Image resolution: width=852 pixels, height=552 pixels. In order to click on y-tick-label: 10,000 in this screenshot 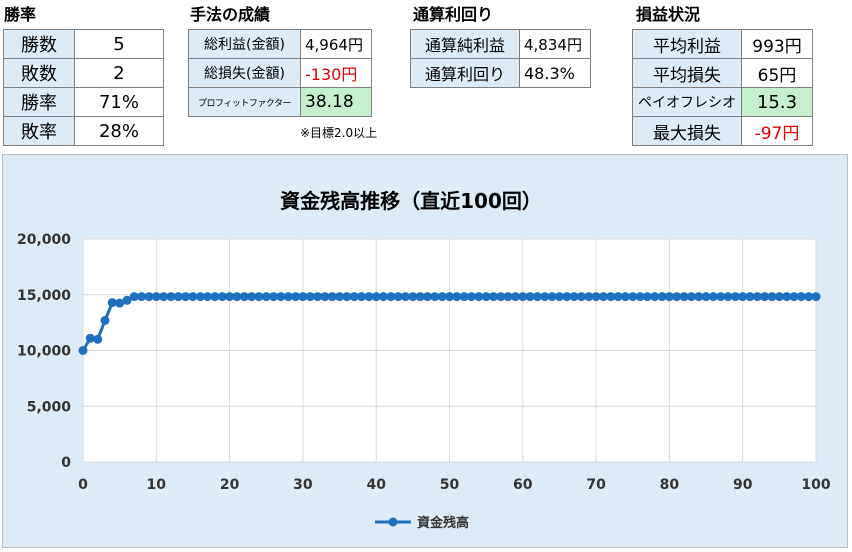, I will do `click(44, 352)`.